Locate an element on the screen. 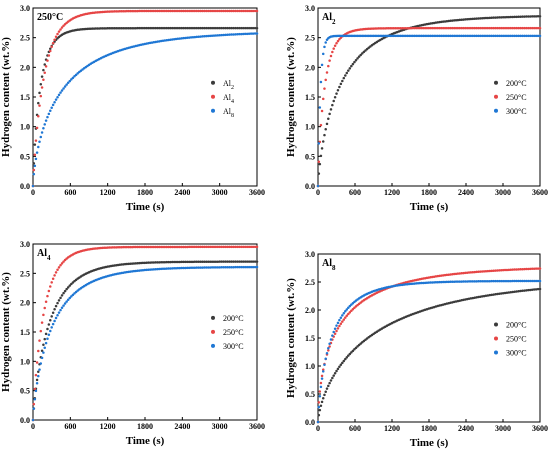  panel-label-base: Al is located at coordinates (327, 17).